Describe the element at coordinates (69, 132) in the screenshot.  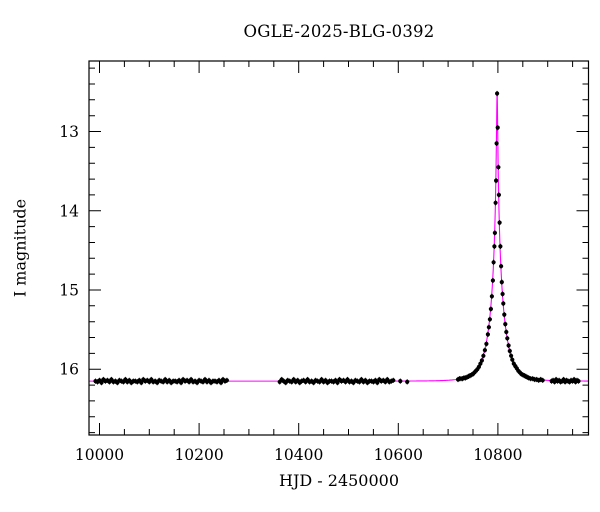
I see `y-tick-label: 13` at that location.